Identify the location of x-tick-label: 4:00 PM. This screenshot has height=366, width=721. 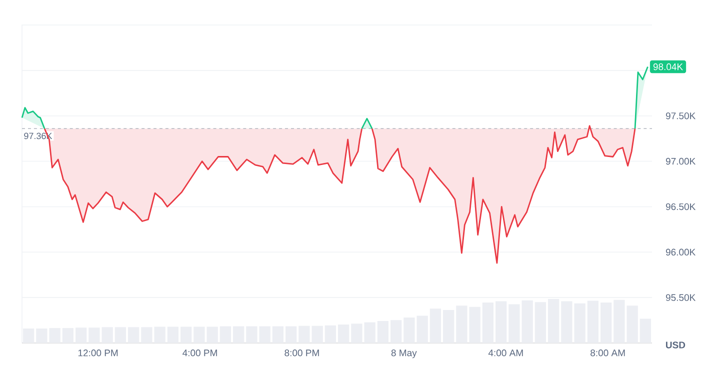
(199, 353).